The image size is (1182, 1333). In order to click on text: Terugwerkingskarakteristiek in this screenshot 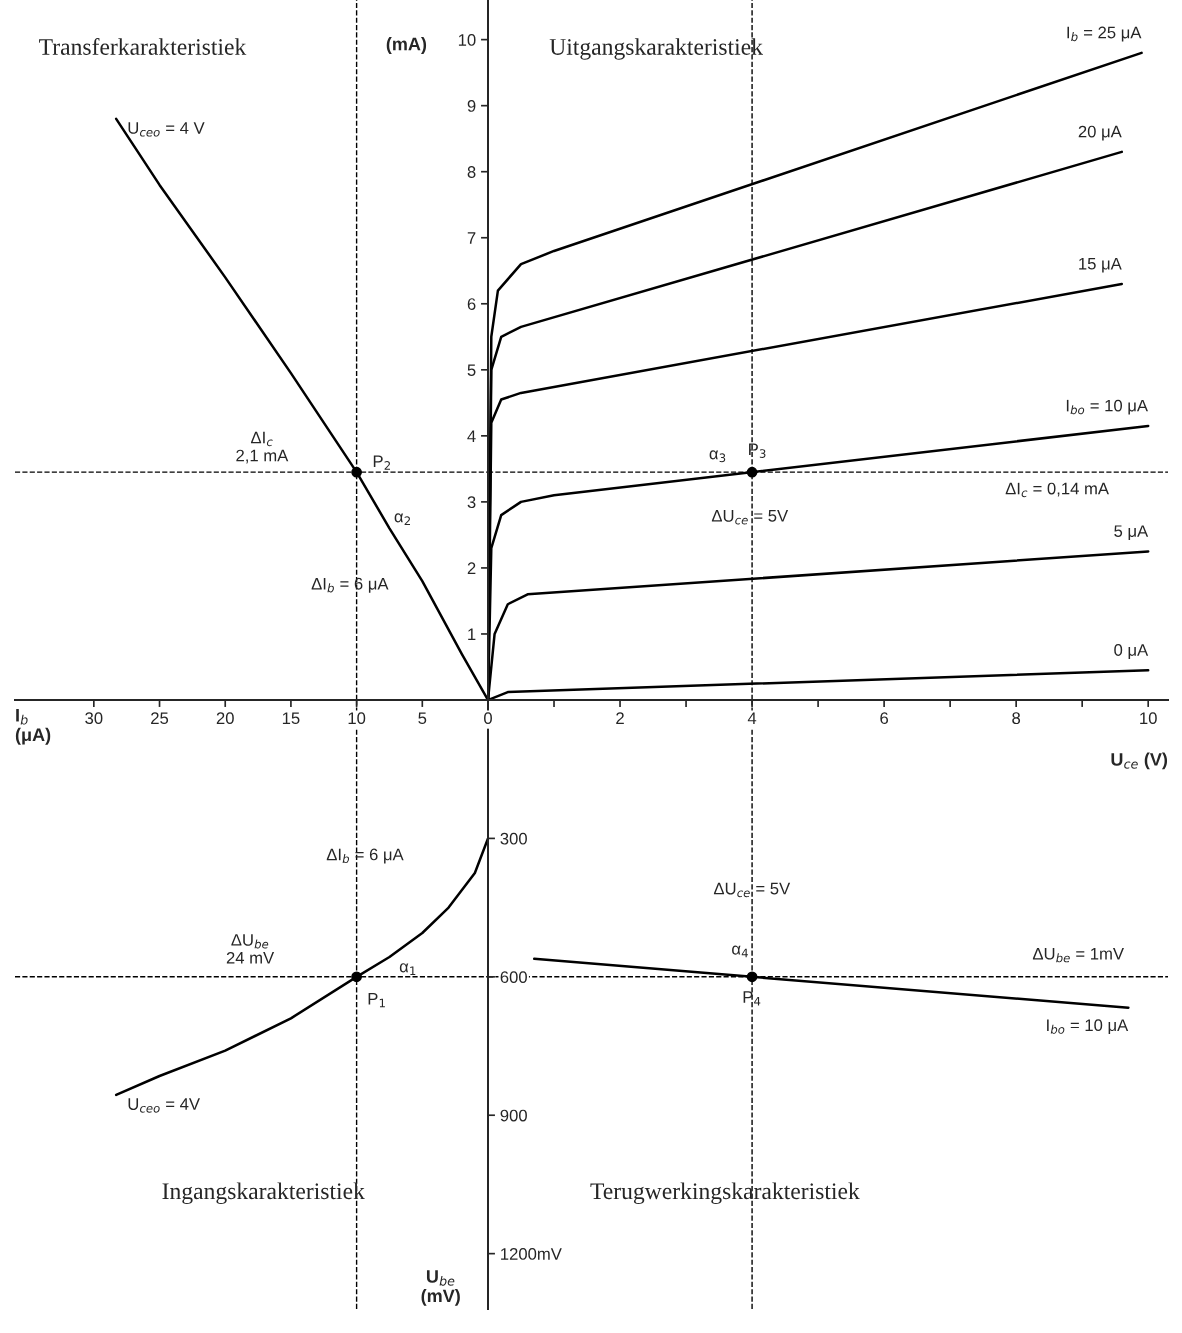, I will do `click(725, 1193)`.